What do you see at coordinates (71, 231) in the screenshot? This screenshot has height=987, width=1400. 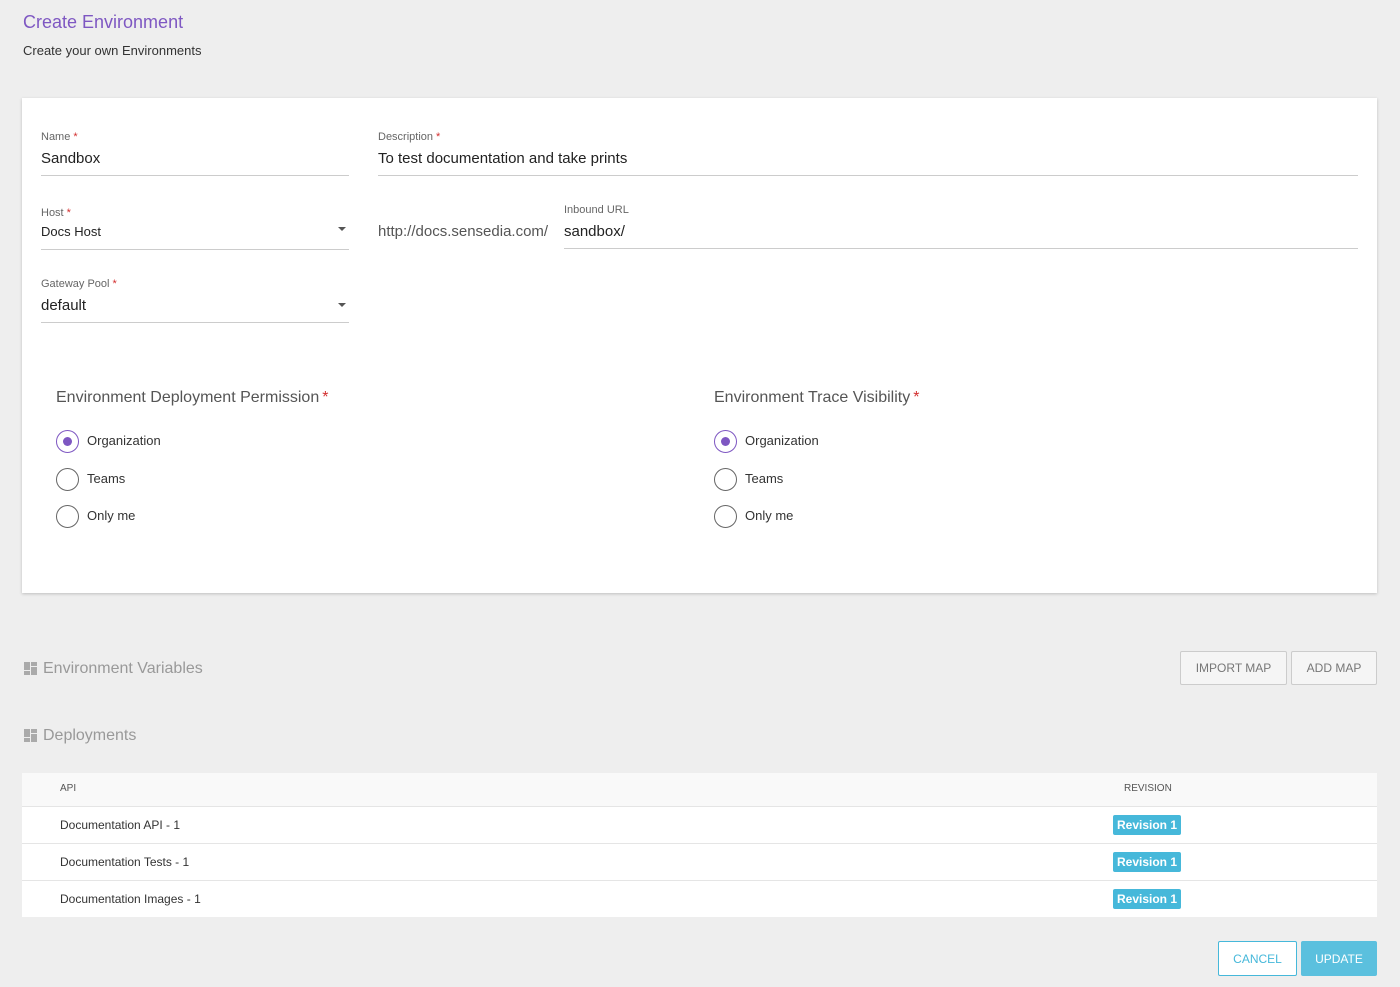 I see `host-select: Docs Host` at bounding box center [71, 231].